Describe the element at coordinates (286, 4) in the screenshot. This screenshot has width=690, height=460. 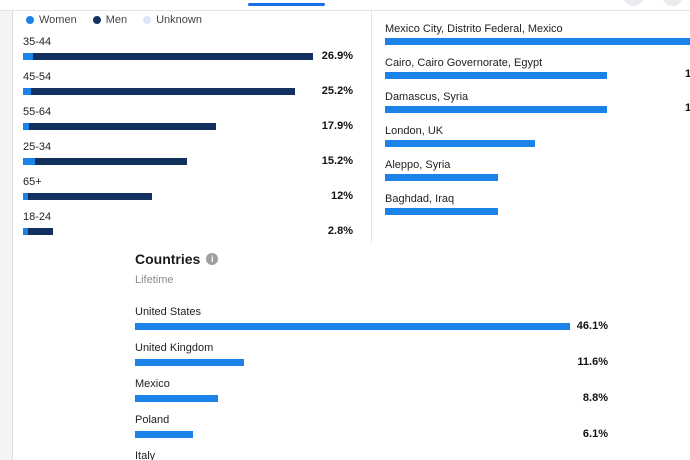
I see `active-tab-indicator` at that location.